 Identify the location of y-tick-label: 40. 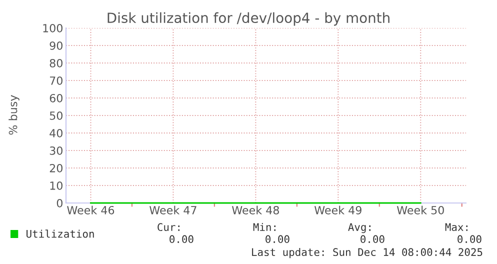
(56, 133).